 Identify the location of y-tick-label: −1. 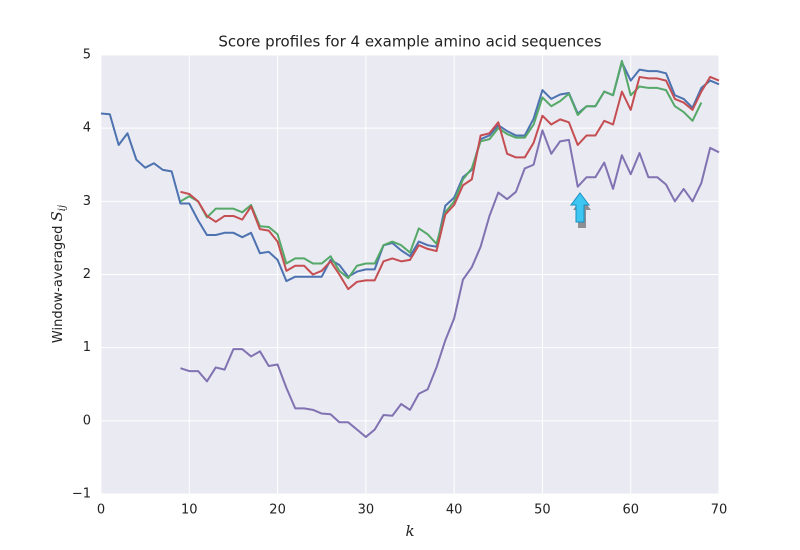
(81, 494).